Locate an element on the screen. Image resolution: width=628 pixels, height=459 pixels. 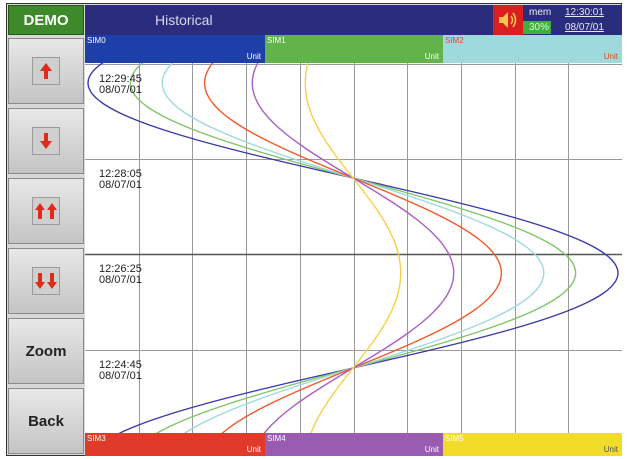
memory-level-bar is located at coordinates (537, 27).